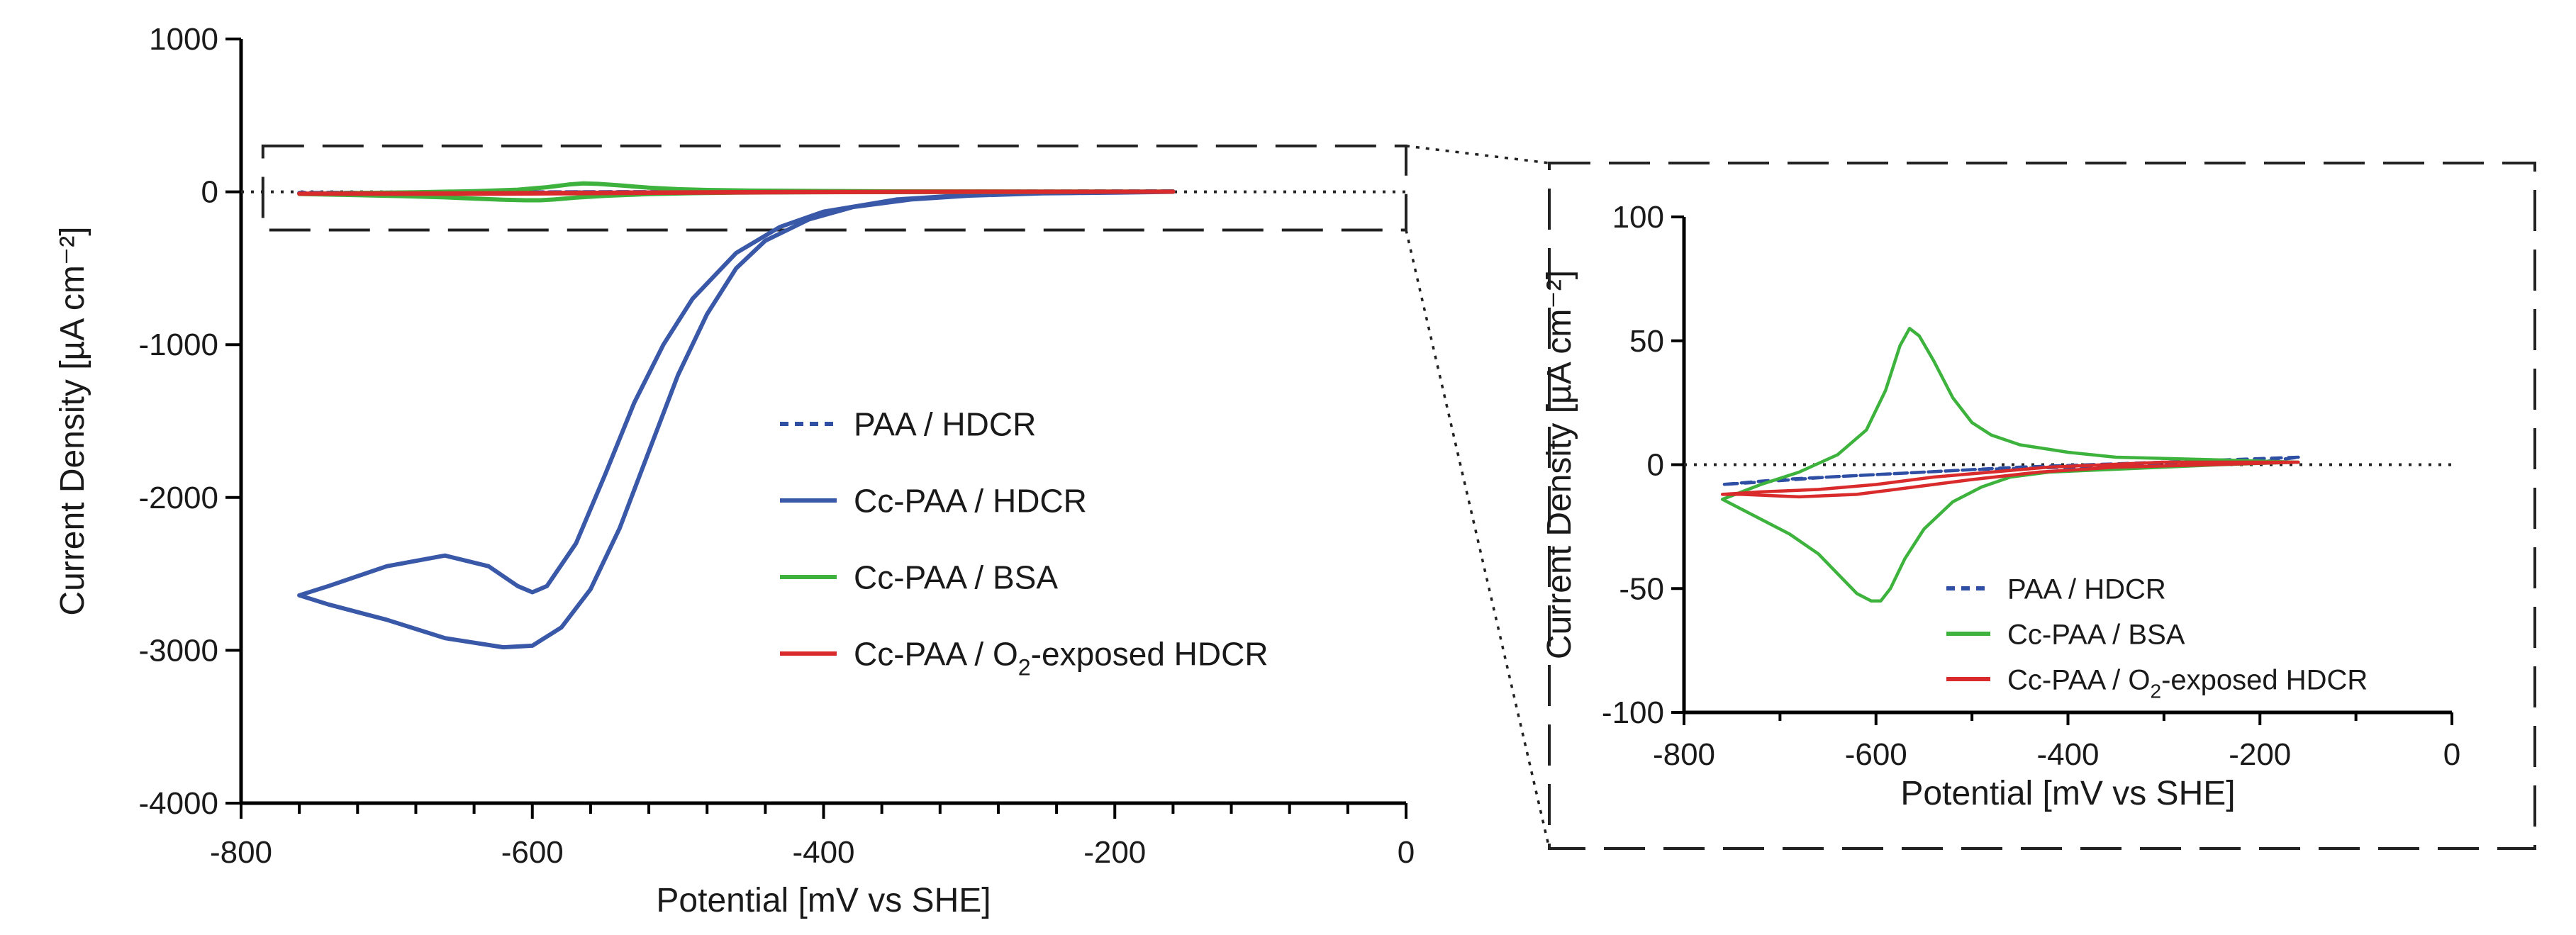 The image size is (2576, 935). What do you see at coordinates (1478, 154) in the screenshot?
I see `connector-top` at bounding box center [1478, 154].